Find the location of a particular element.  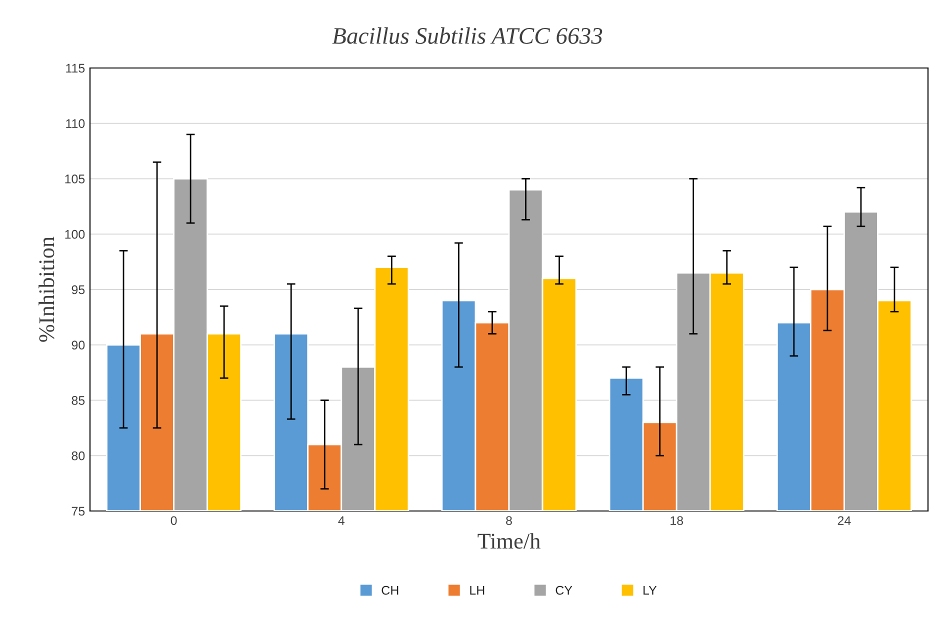

y-tick-label: 85 is located at coordinates (78, 400).